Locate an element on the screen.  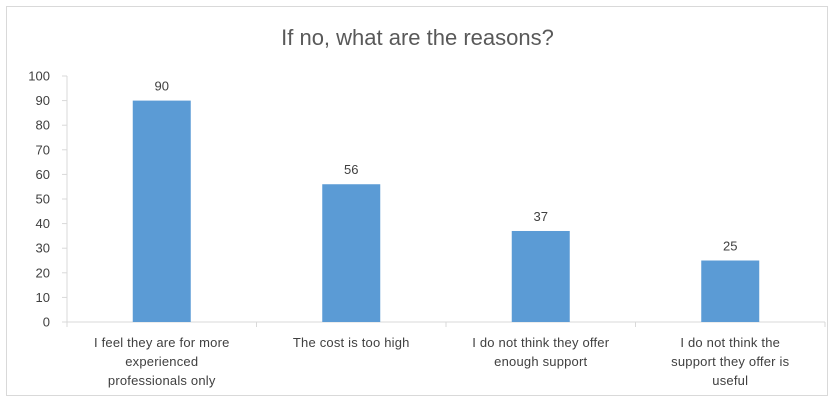
y-tick-label: 80 is located at coordinates (43, 125).